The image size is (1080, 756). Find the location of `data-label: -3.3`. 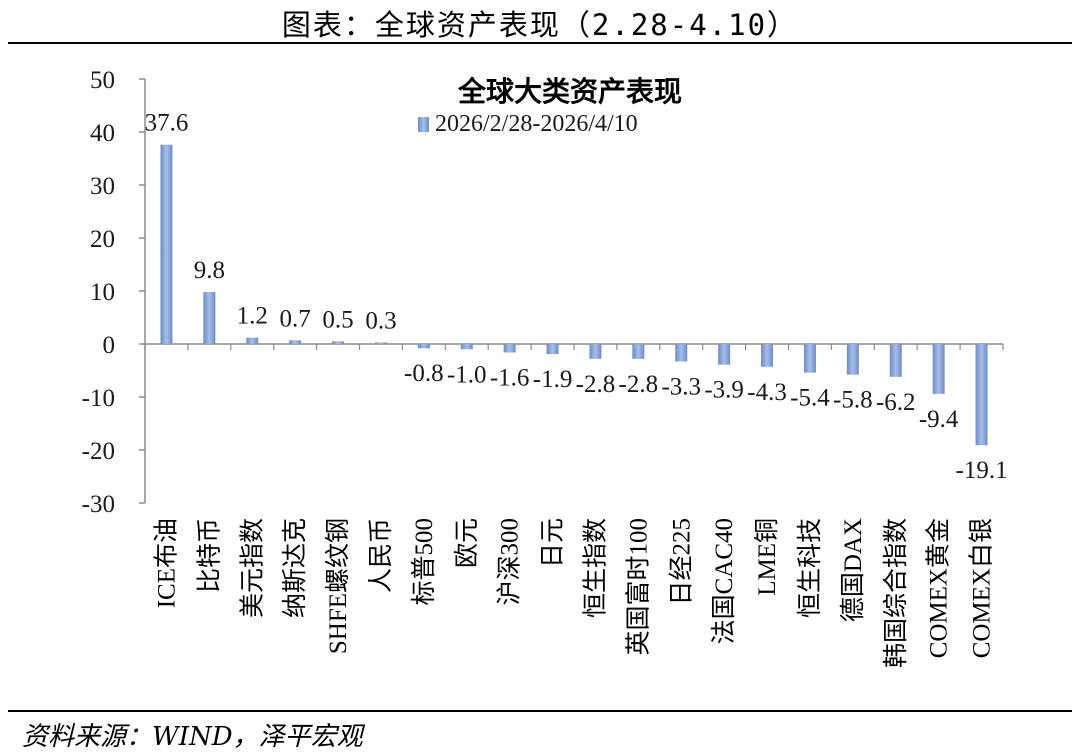

data-label: -3.3 is located at coordinates (681, 386).